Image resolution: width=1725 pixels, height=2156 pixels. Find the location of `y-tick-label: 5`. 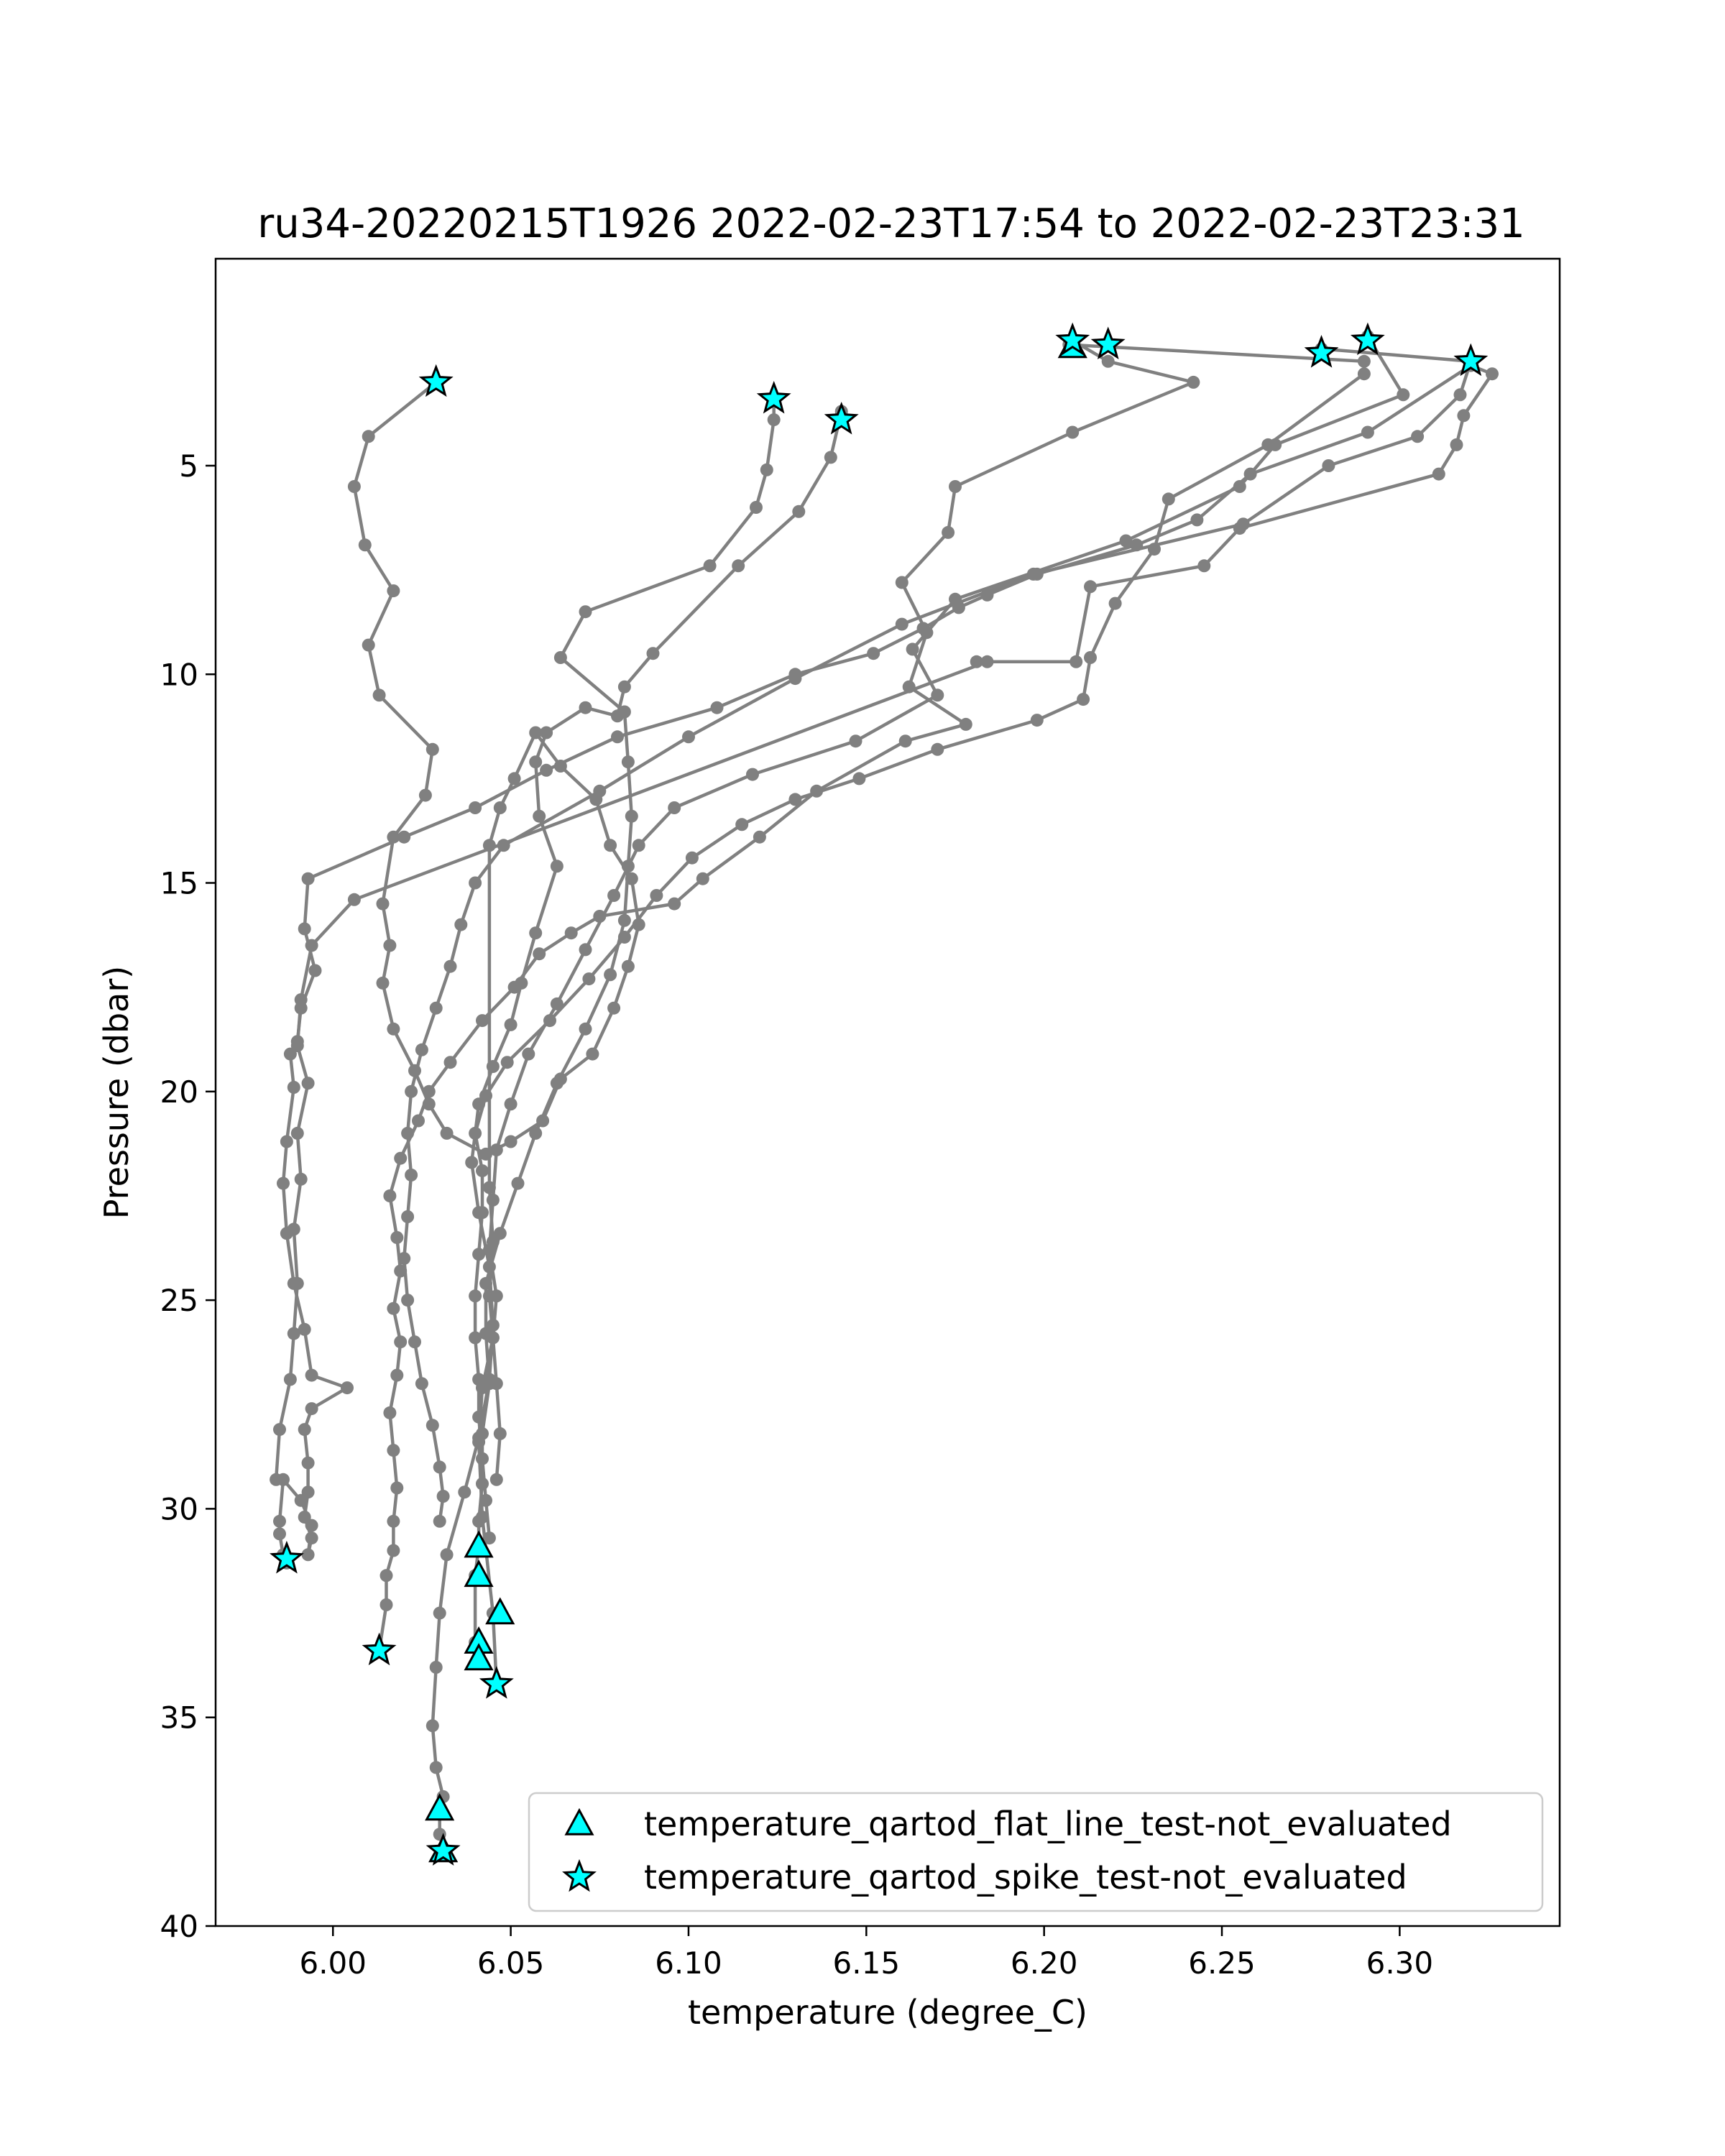

y-tick-label: 5 is located at coordinates (188, 466).